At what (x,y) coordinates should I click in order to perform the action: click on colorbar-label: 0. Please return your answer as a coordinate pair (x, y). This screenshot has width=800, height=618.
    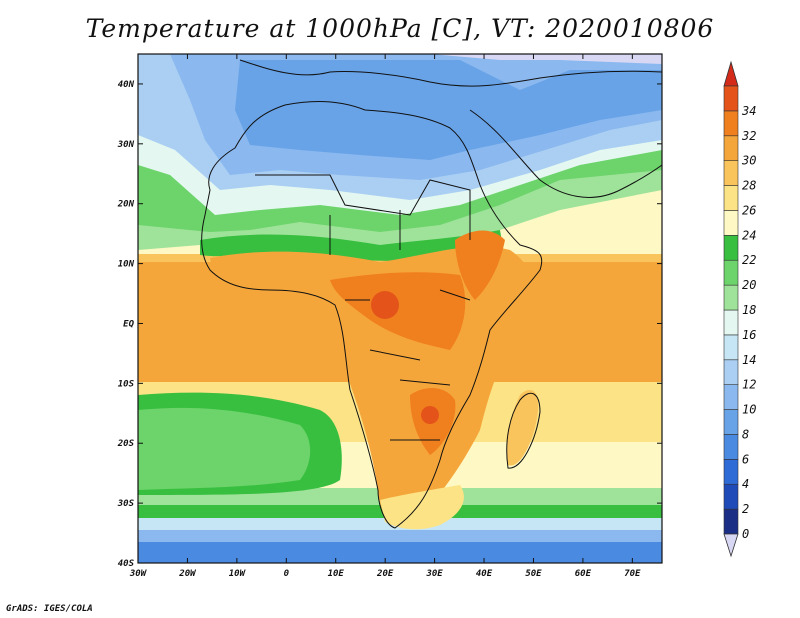
    Looking at the image, I should click on (745, 534).